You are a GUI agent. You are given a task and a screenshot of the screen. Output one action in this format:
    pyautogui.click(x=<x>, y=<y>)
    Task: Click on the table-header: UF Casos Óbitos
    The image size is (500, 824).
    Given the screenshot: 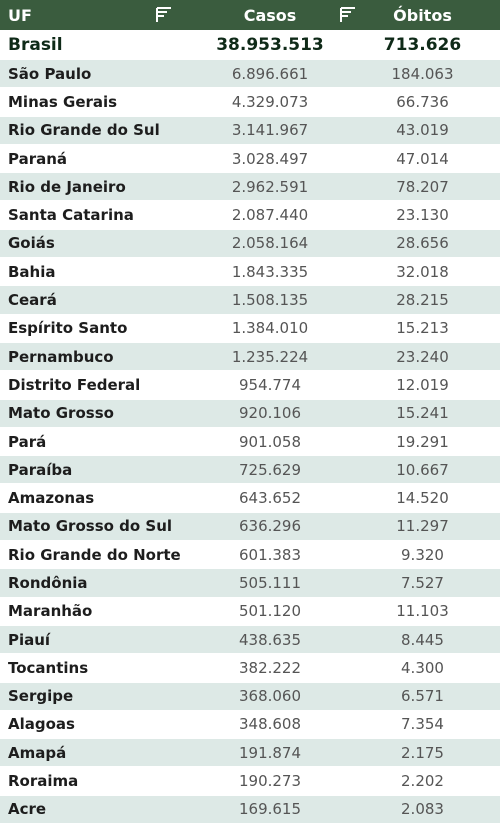 What is the action you would take?
    pyautogui.click(x=250, y=15)
    